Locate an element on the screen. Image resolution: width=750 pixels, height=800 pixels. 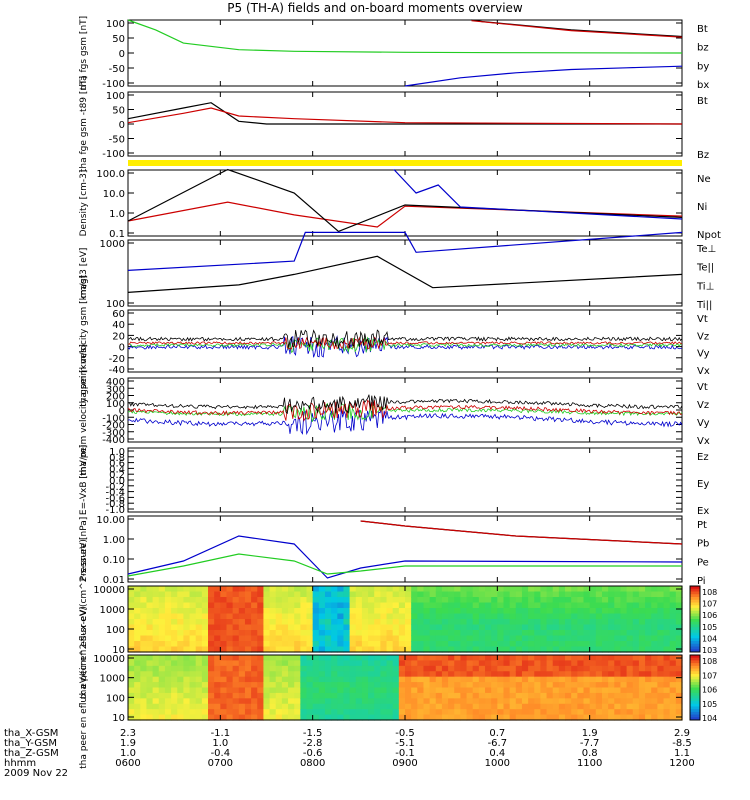
panel-temperature: 1000 100 magt3 [eV] Te⊥ Te|| Ti⊥ Ti|| is located at coordinates (397, 271).